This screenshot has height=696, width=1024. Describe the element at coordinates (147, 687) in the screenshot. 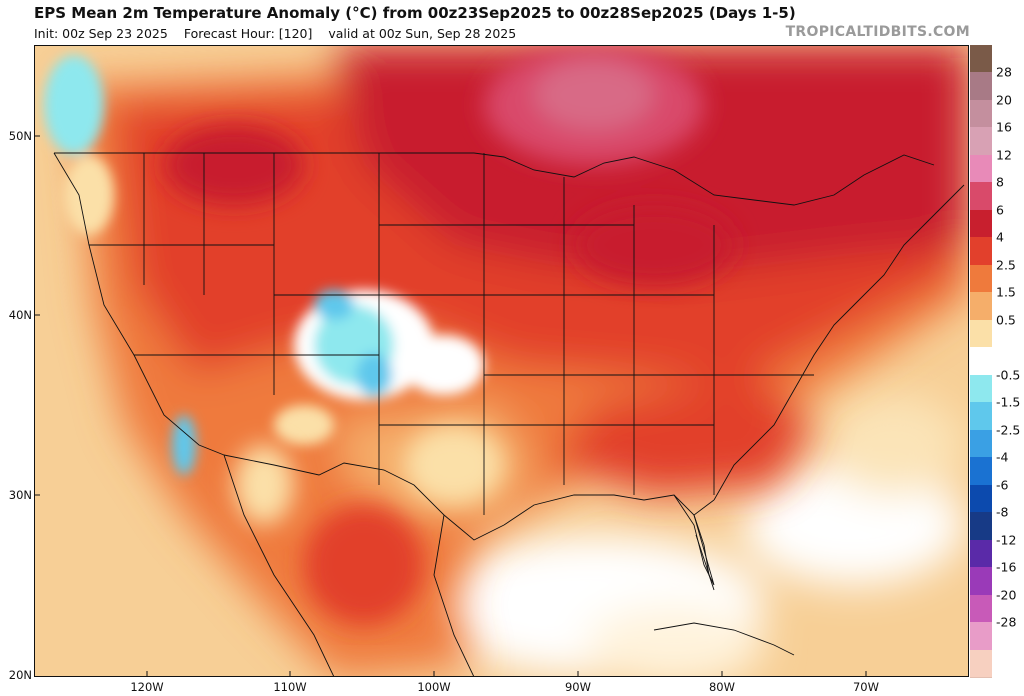

I see `lon-label-120w: 120W` at that location.